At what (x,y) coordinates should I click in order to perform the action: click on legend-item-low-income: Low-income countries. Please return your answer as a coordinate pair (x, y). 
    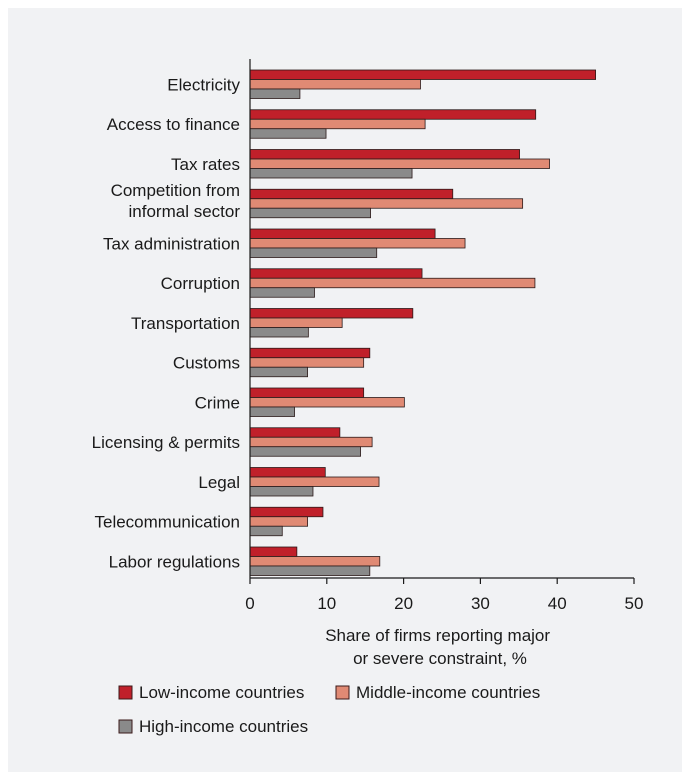
    Looking at the image, I should click on (211, 692).